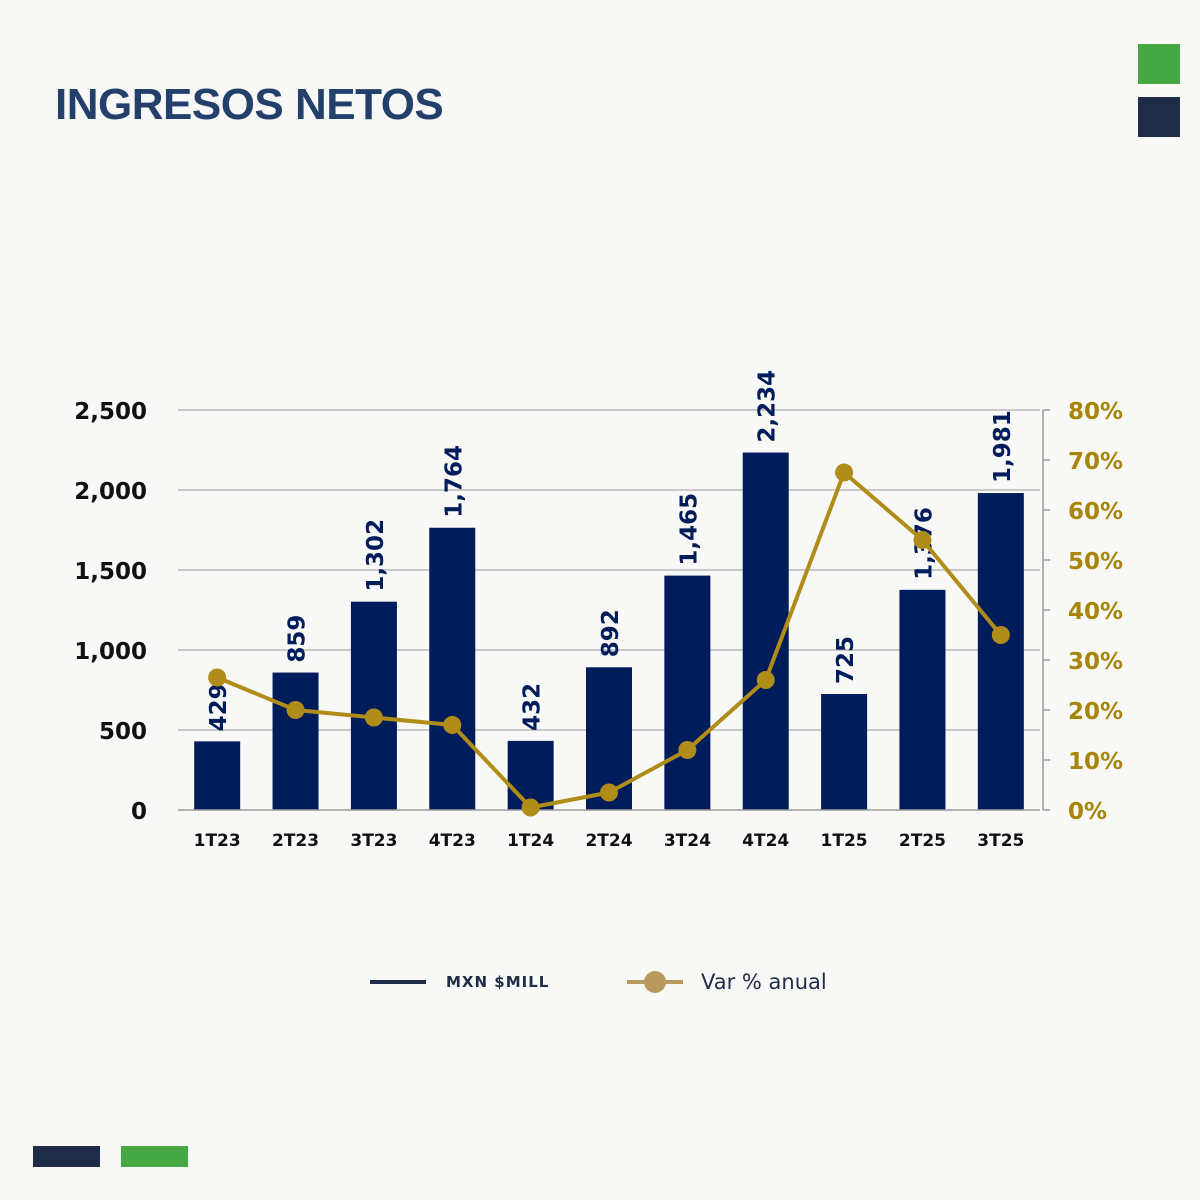 The image size is (1200, 1200). Describe the element at coordinates (1159, 117) in the screenshot. I see `decorative-square-navy` at that location.